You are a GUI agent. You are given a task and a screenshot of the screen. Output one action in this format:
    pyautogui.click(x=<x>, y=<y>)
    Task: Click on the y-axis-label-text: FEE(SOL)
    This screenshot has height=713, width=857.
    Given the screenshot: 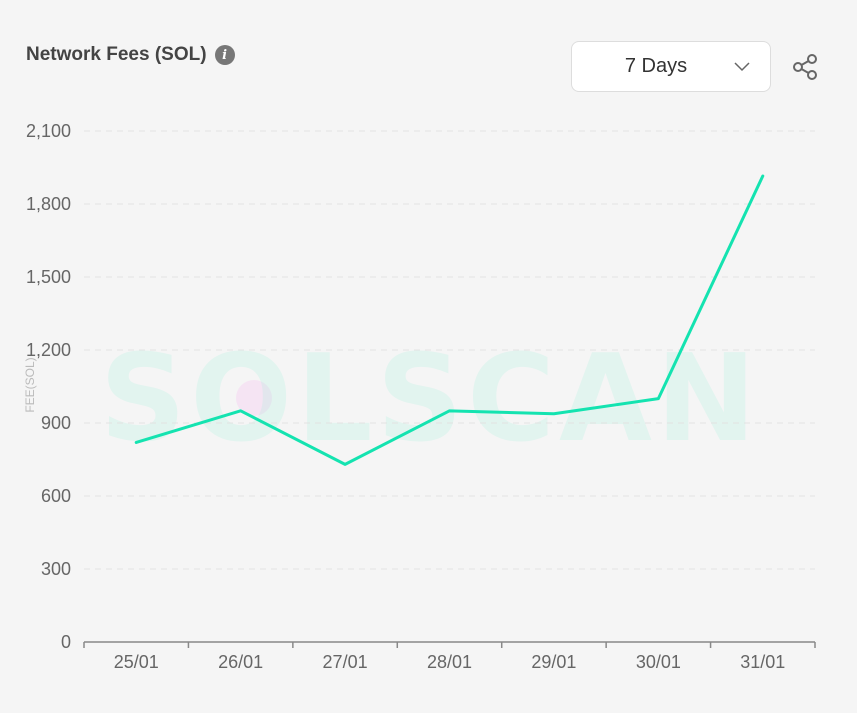 What is the action you would take?
    pyautogui.click(x=30, y=384)
    